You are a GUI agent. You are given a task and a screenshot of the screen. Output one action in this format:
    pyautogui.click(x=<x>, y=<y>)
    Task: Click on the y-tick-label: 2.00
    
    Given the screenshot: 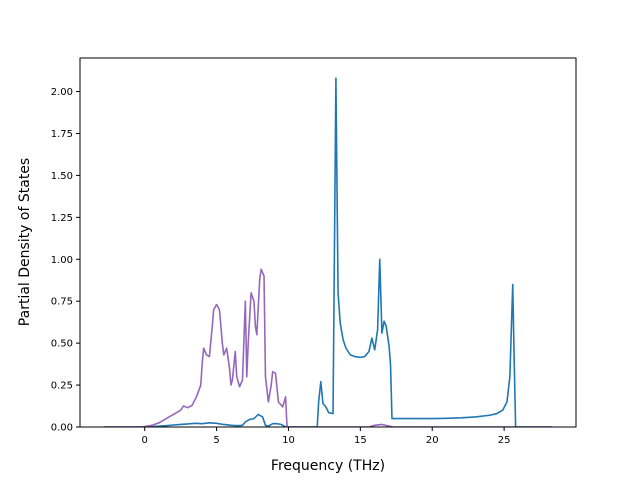 What is the action you would take?
    pyautogui.click(x=62, y=92)
    